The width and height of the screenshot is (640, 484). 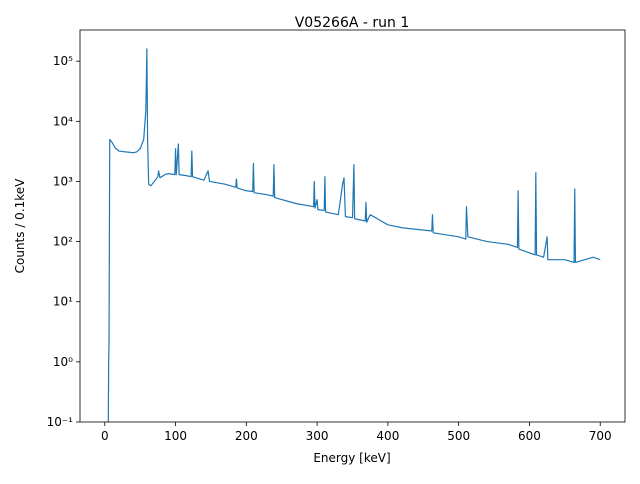 What do you see at coordinates (246, 436) in the screenshot?
I see `x-tick-label: 200` at bounding box center [246, 436].